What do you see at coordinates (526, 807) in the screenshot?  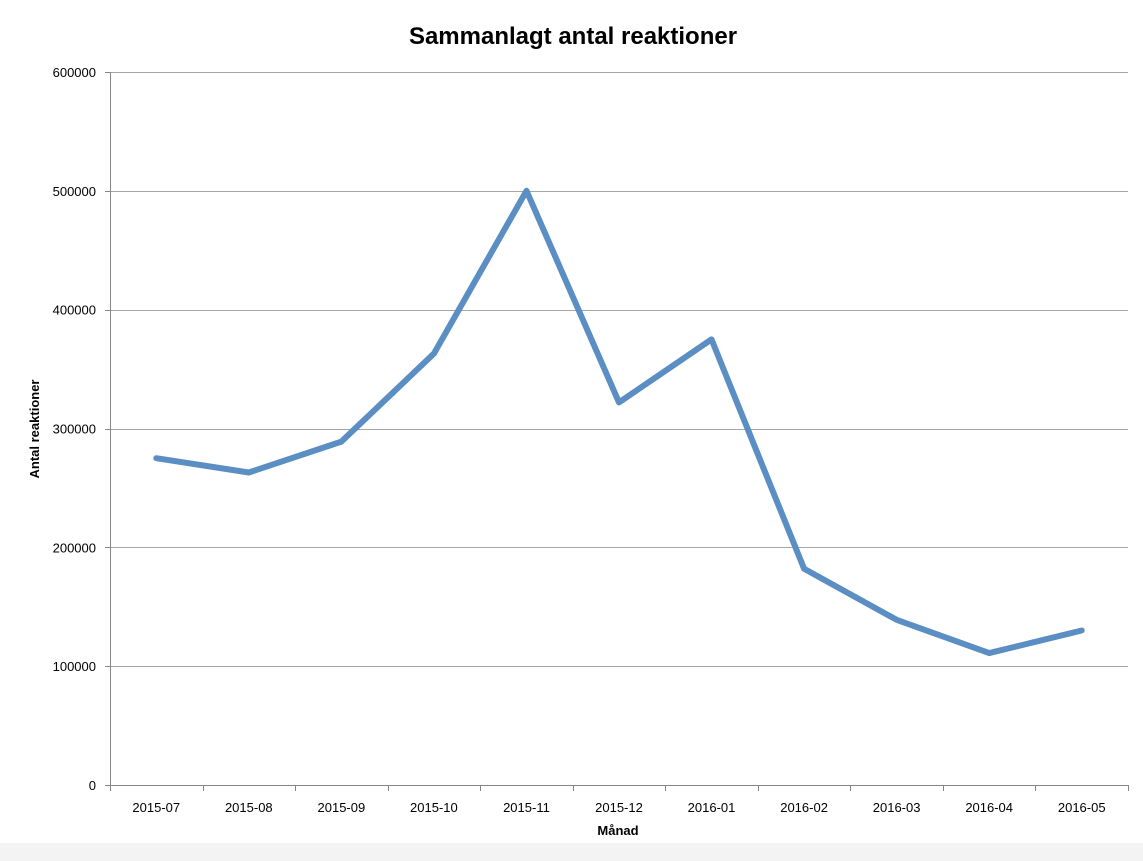 I see `x-tick-label: 2015-11` at bounding box center [526, 807].